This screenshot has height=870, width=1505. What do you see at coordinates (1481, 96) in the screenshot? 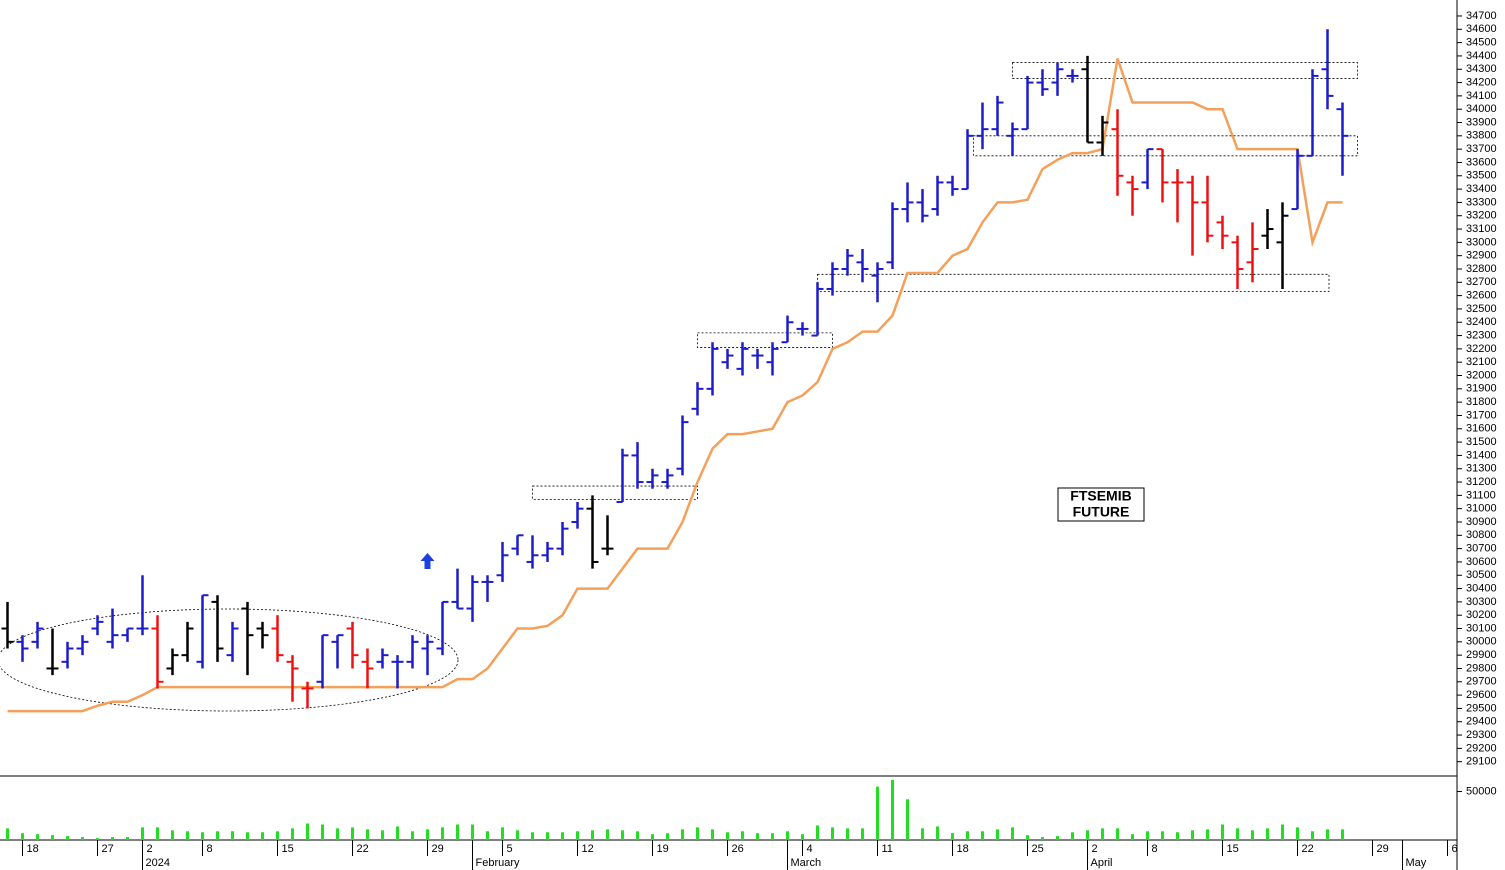
I see `y-tick-label: 34100` at bounding box center [1481, 96].